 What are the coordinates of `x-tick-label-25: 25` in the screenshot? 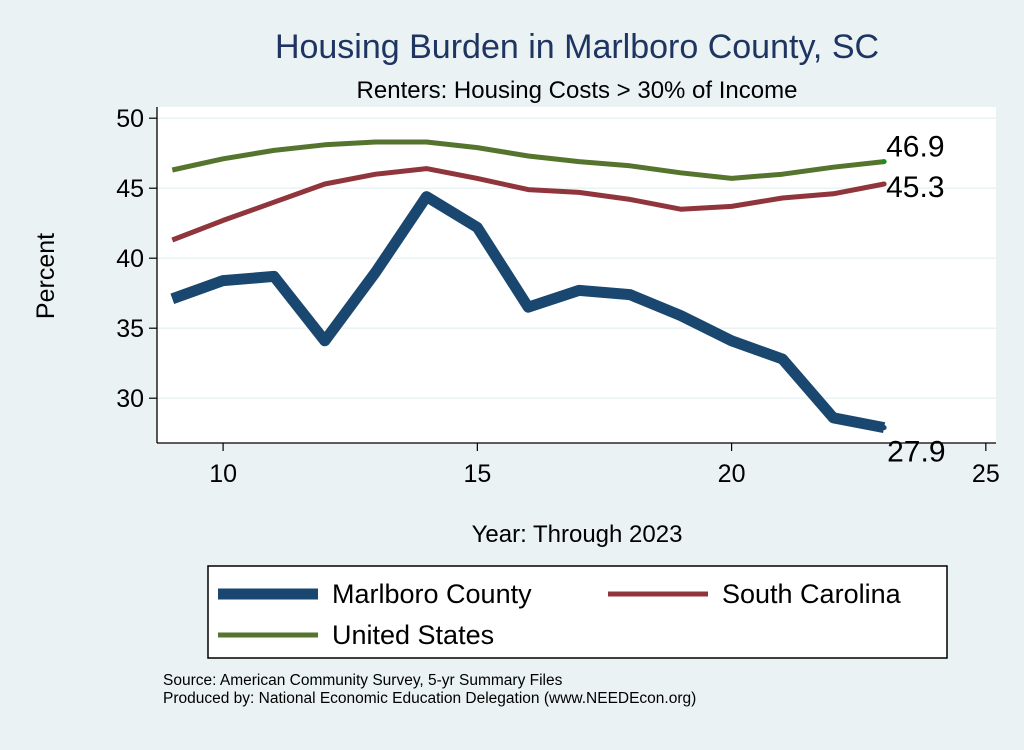 It's located at (986, 474).